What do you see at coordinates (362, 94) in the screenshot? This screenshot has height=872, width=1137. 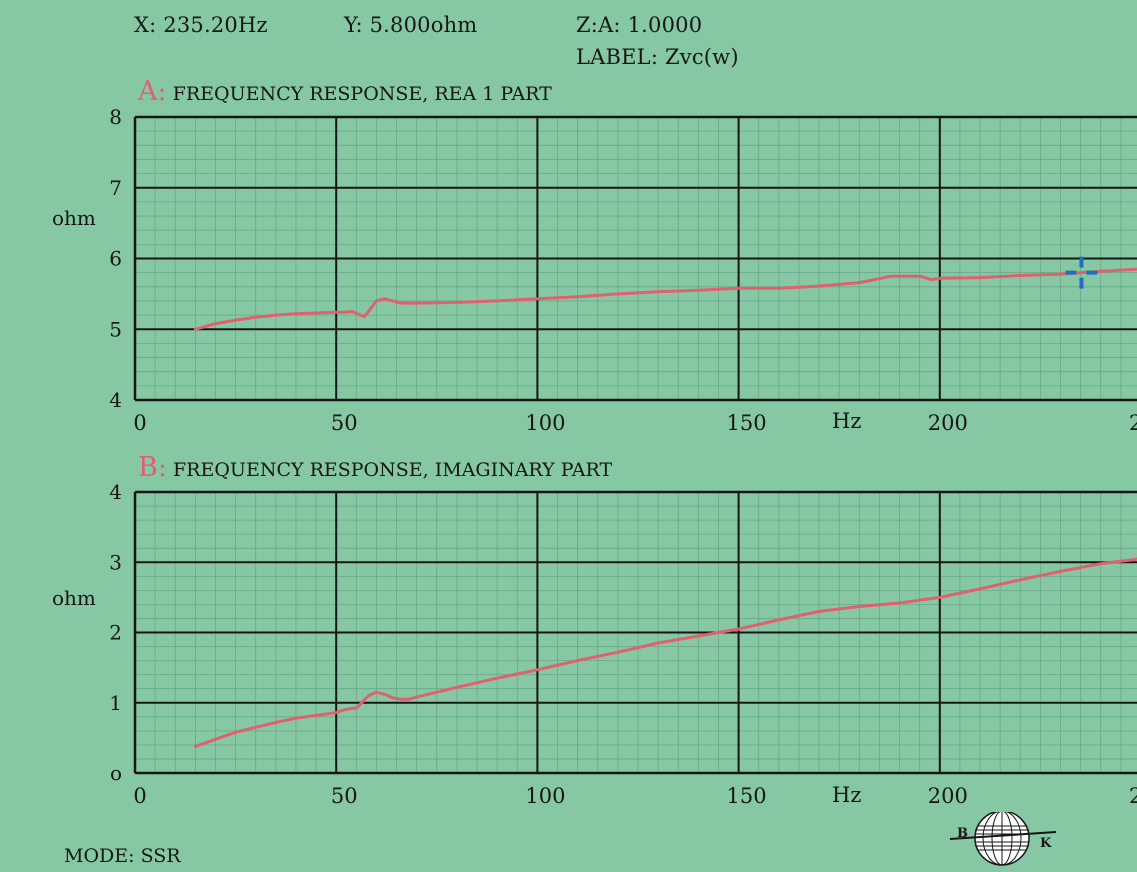 I see `panel-a-title-text: FREQUENCY RESPONSE, REA 1 PART` at bounding box center [362, 94].